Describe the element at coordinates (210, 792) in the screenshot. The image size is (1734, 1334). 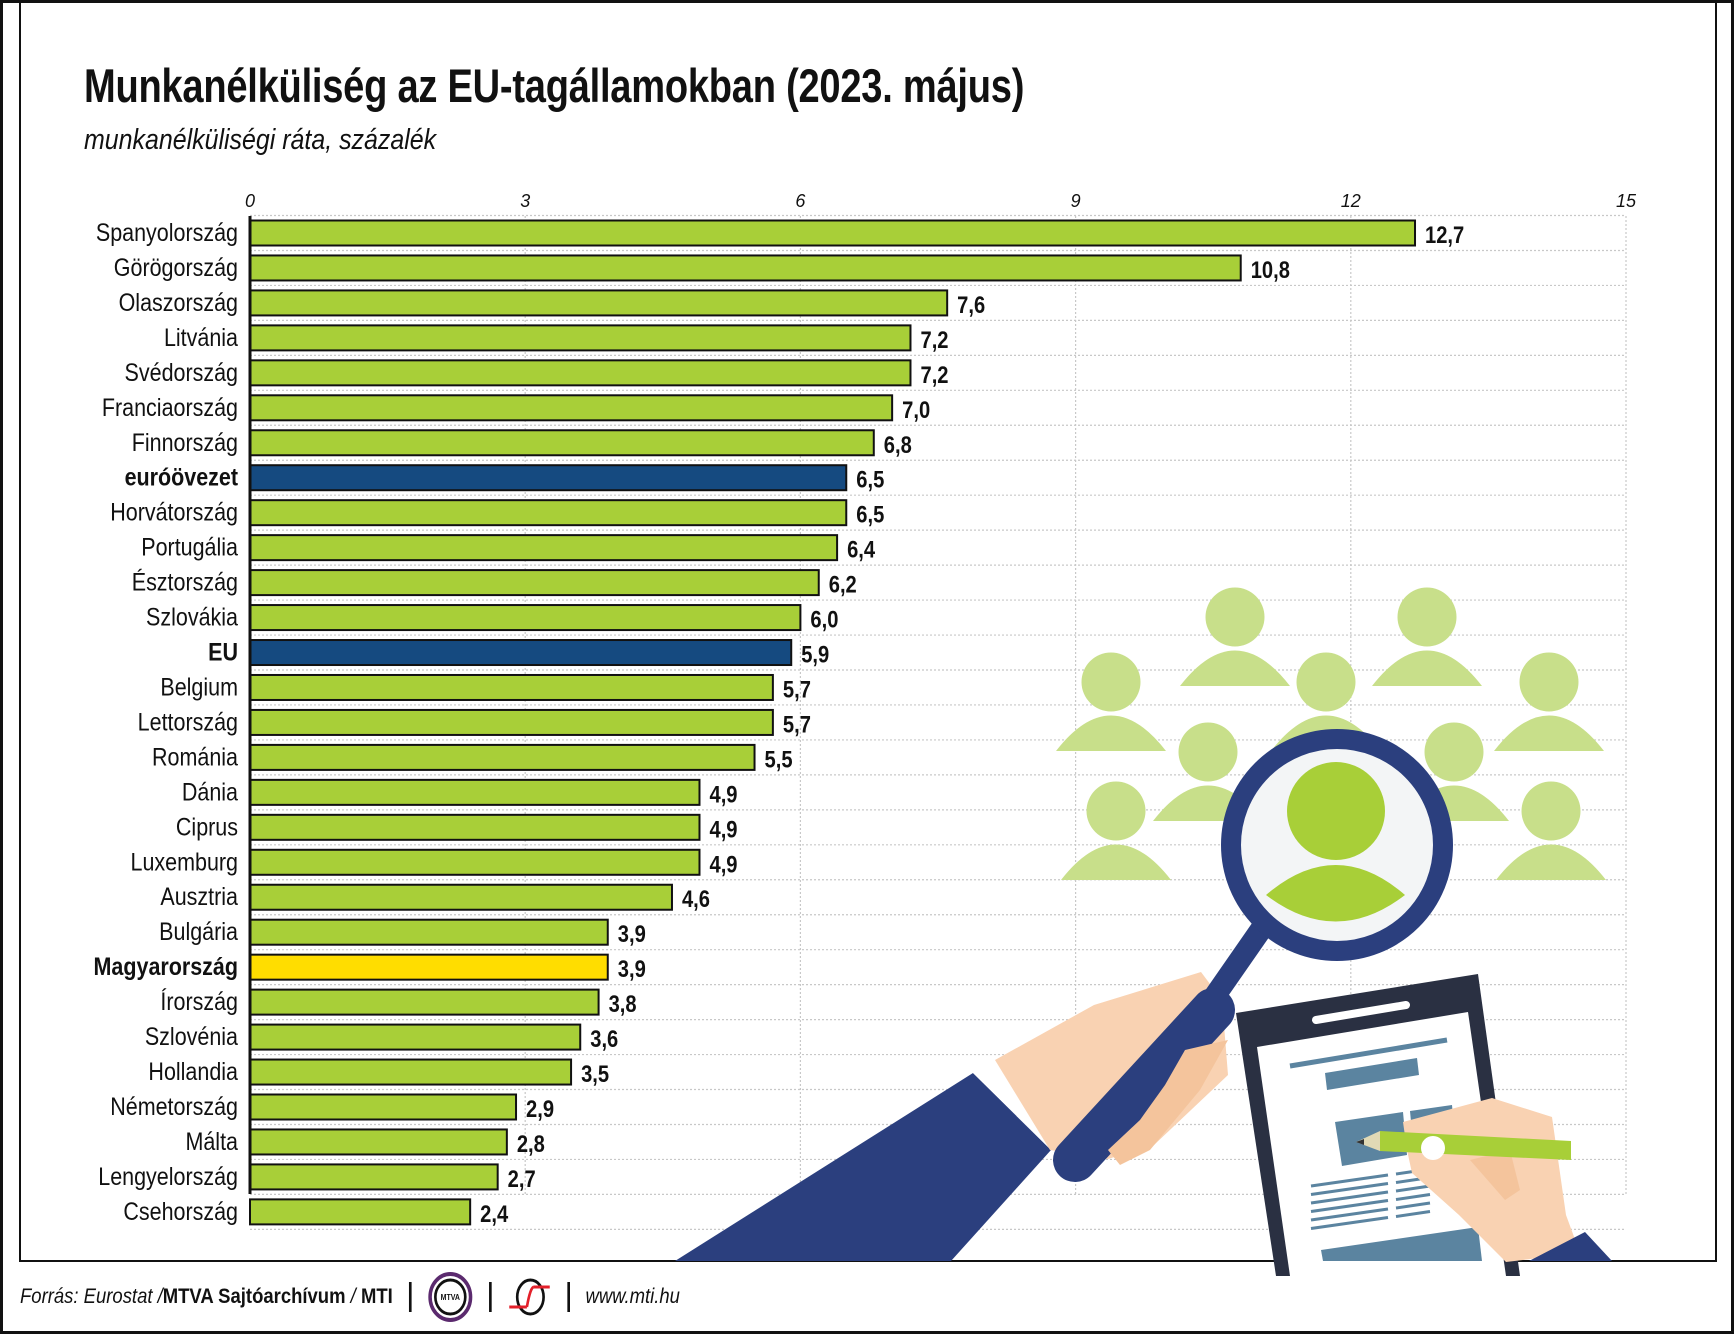
I see `category-label: Dánia` at that location.